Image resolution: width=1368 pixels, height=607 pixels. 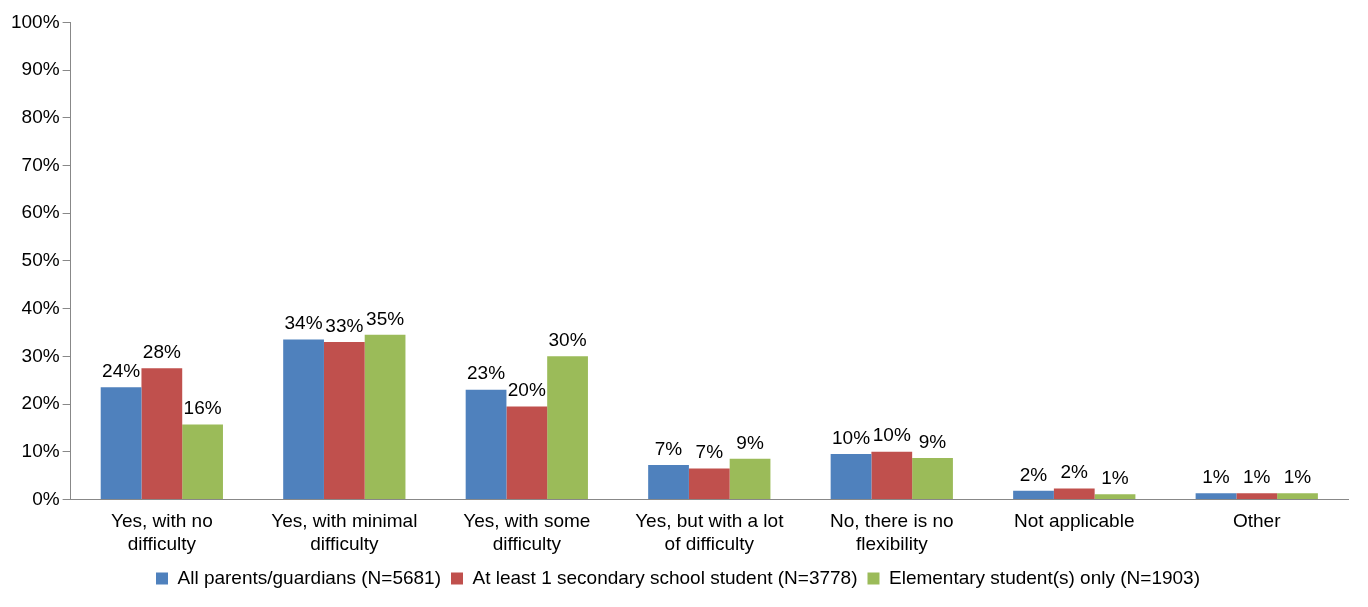 I want to click on y-tick-label: 20%, so click(x=40, y=403).